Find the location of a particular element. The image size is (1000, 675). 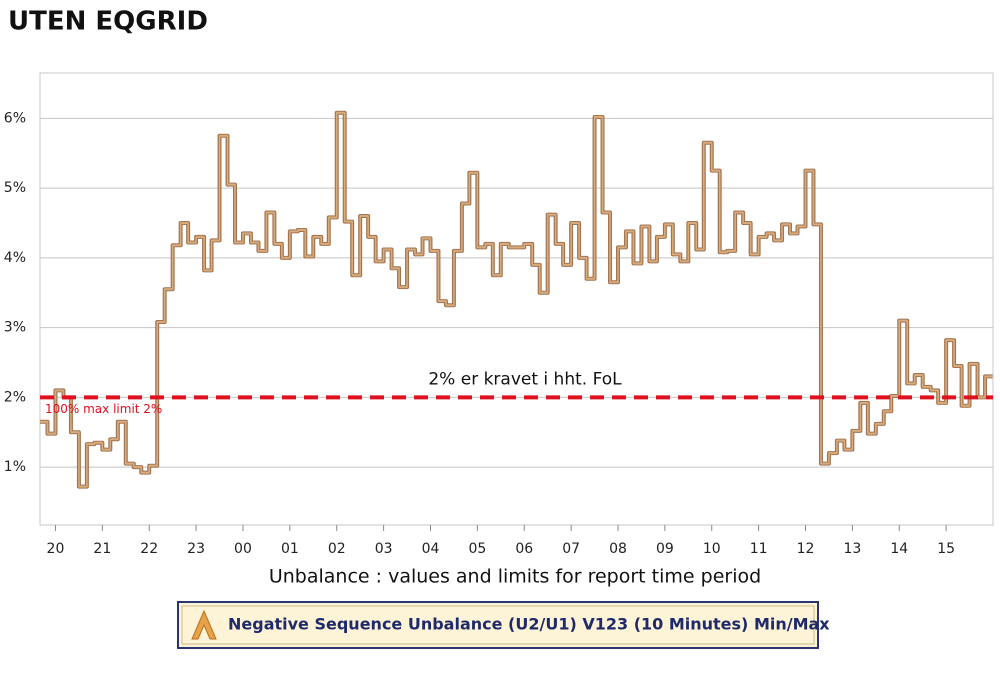

x-tick-label: 21 is located at coordinates (102, 549).